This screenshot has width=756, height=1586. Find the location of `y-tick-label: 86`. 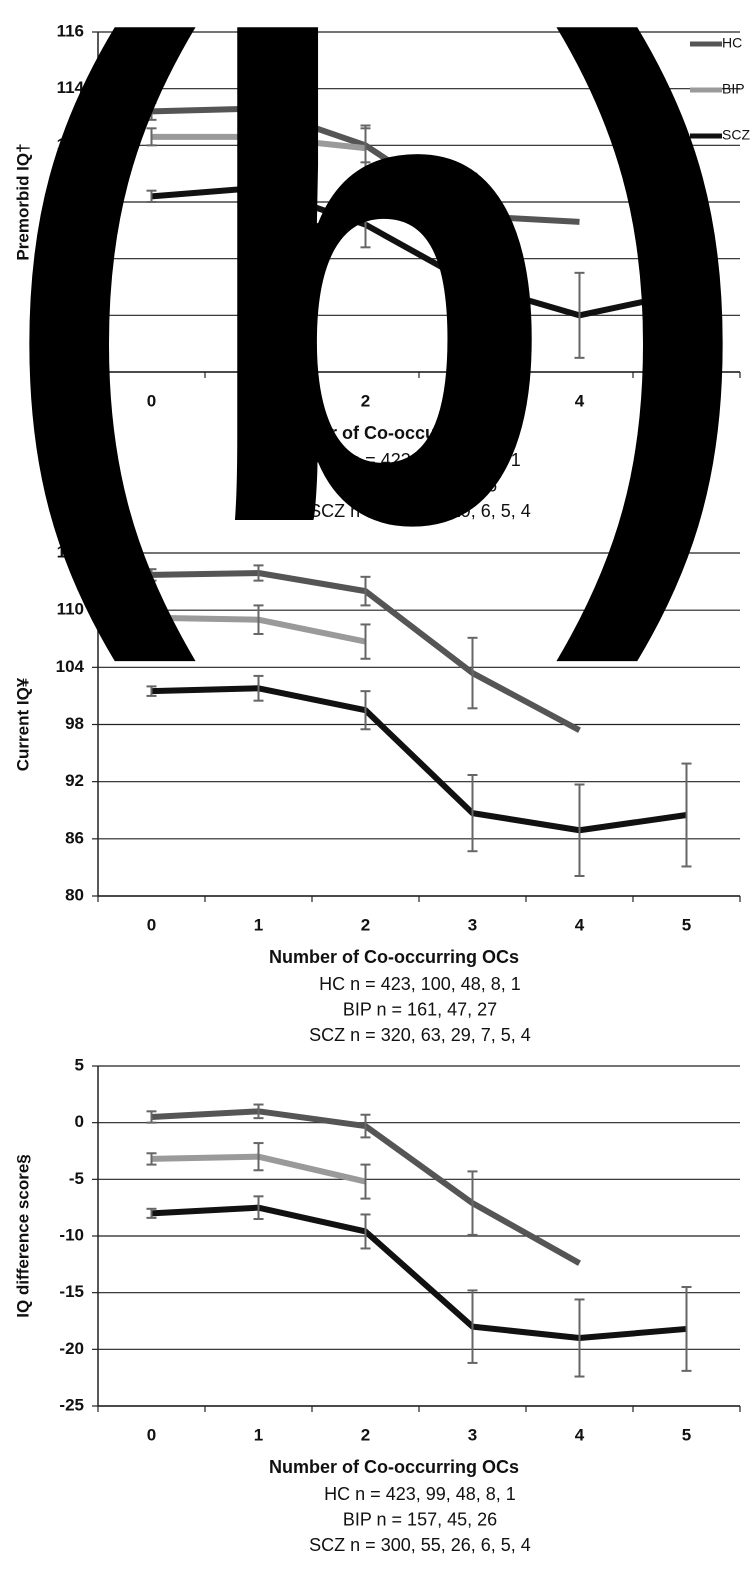

y-tick-label: 86 is located at coordinates (74, 837).